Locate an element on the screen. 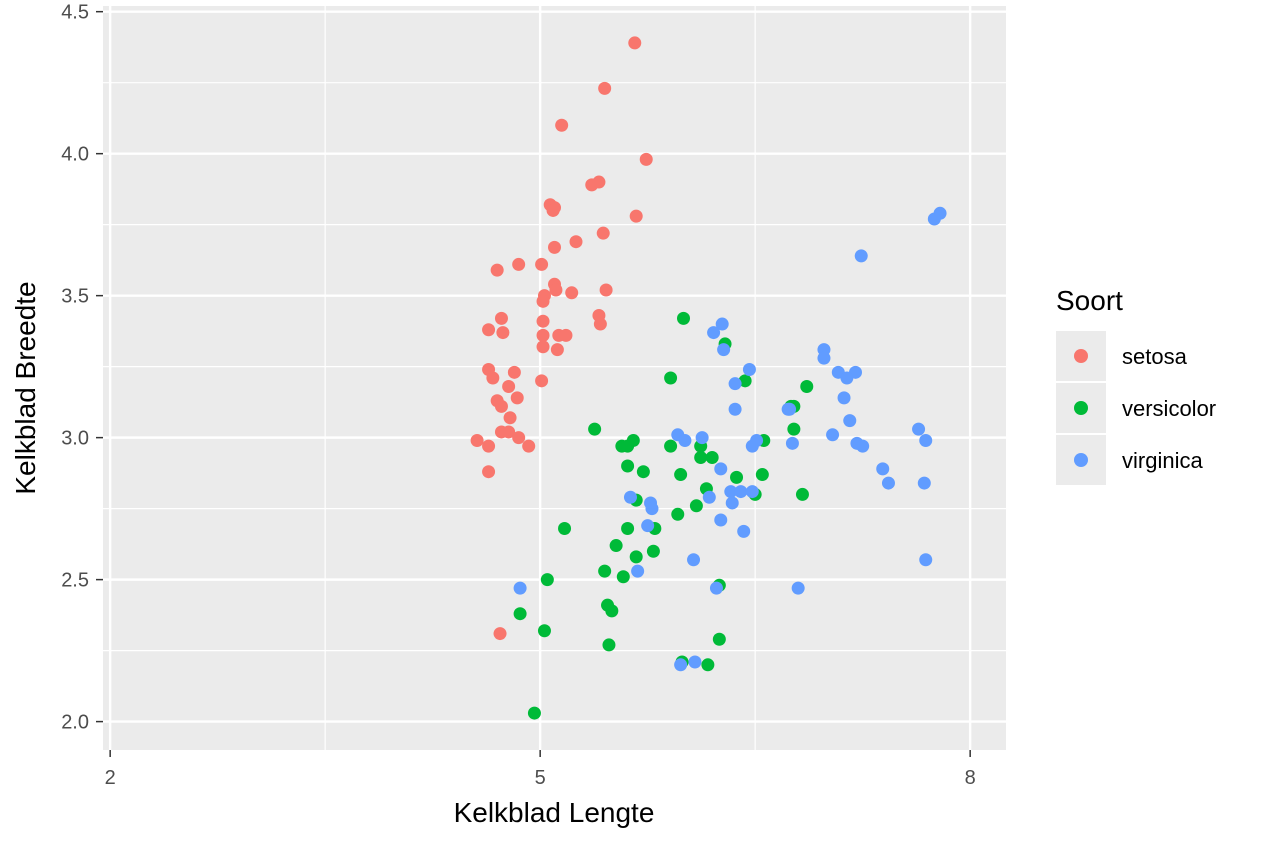  y-tick-label: 2.5 is located at coordinates (75, 581).